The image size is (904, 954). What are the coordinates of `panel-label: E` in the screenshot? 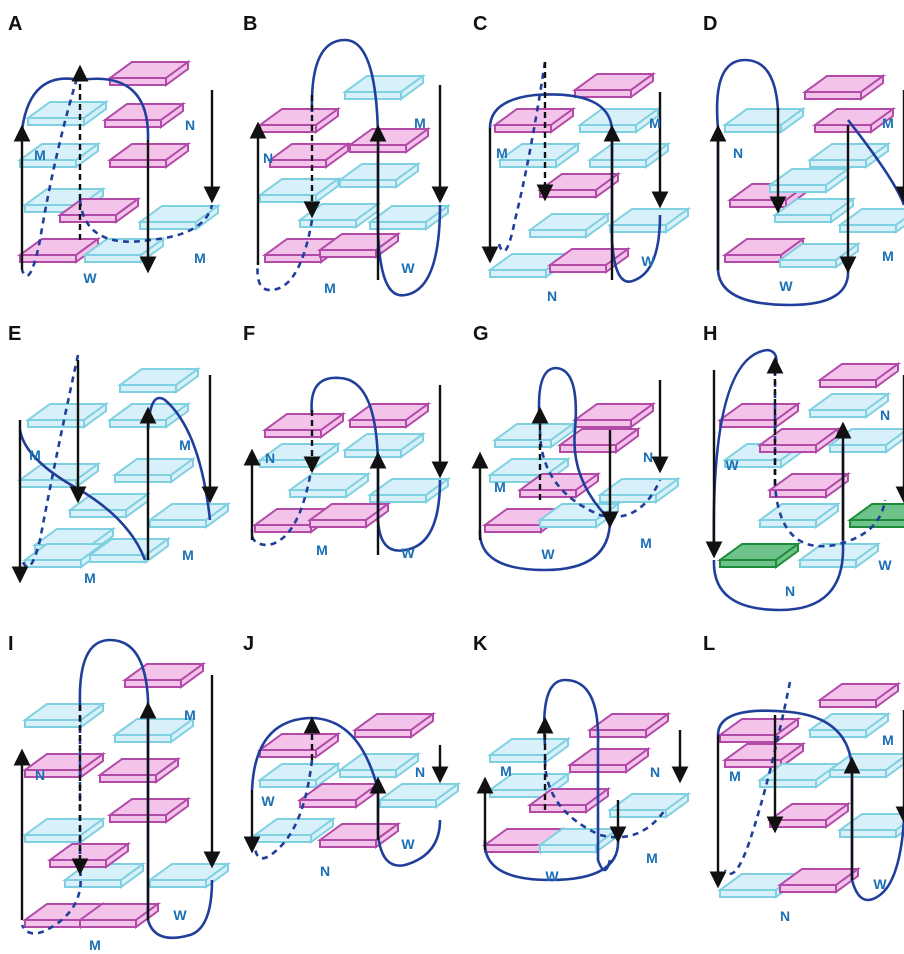 It's located at (14, 334).